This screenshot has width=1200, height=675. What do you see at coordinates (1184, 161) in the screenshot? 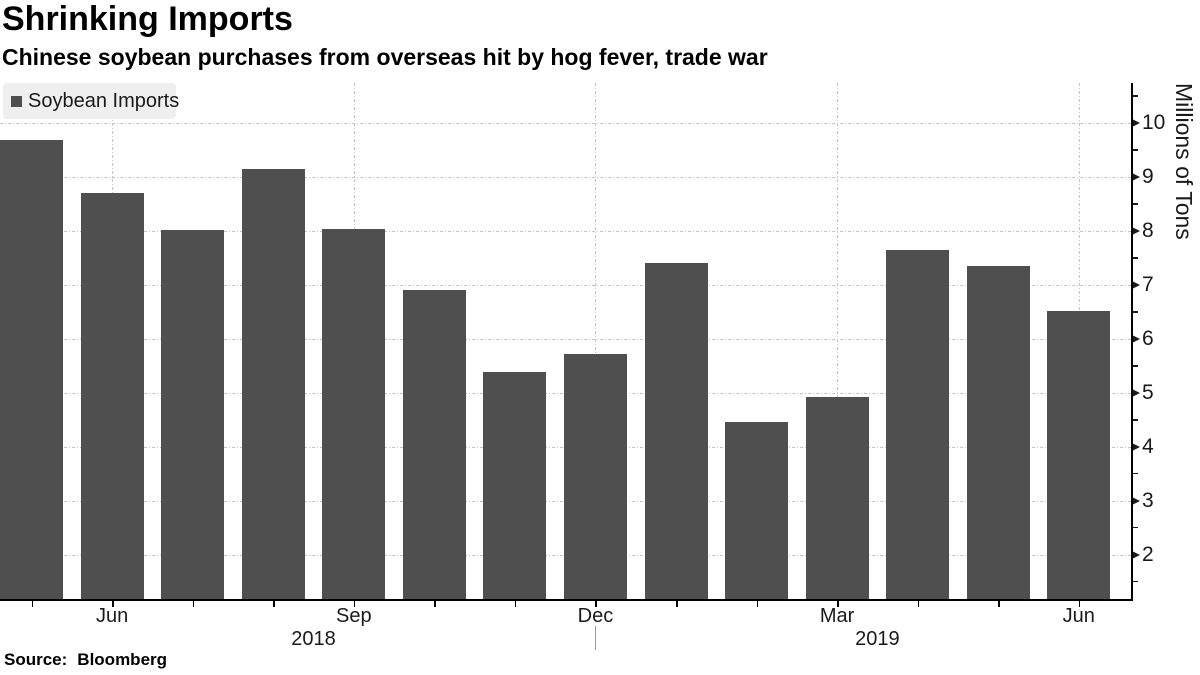
I see `y-axis-title: Millions of Tons` at bounding box center [1184, 161].